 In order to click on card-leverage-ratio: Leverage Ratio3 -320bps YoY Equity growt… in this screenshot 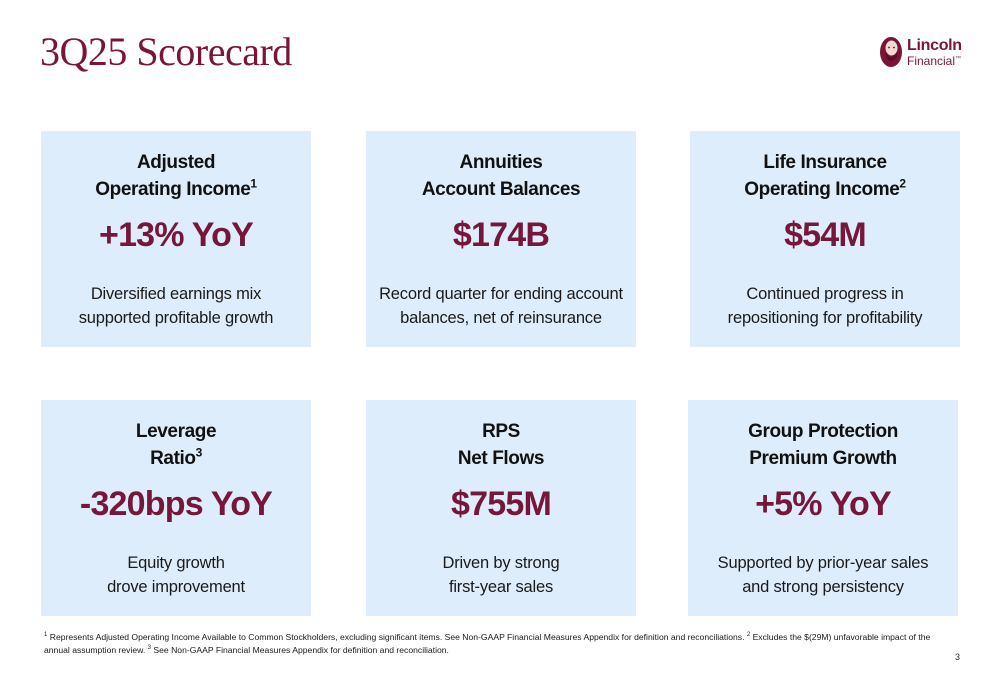, I will do `click(176, 508)`.